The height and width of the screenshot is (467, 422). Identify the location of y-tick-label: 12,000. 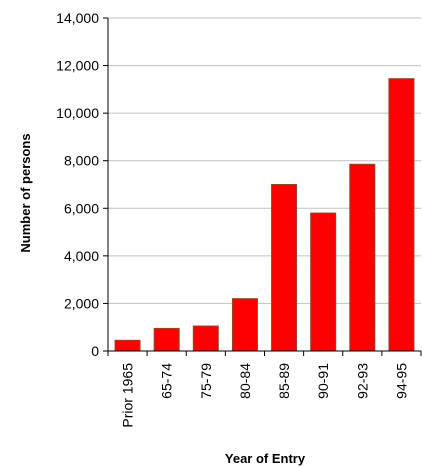
(77, 66).